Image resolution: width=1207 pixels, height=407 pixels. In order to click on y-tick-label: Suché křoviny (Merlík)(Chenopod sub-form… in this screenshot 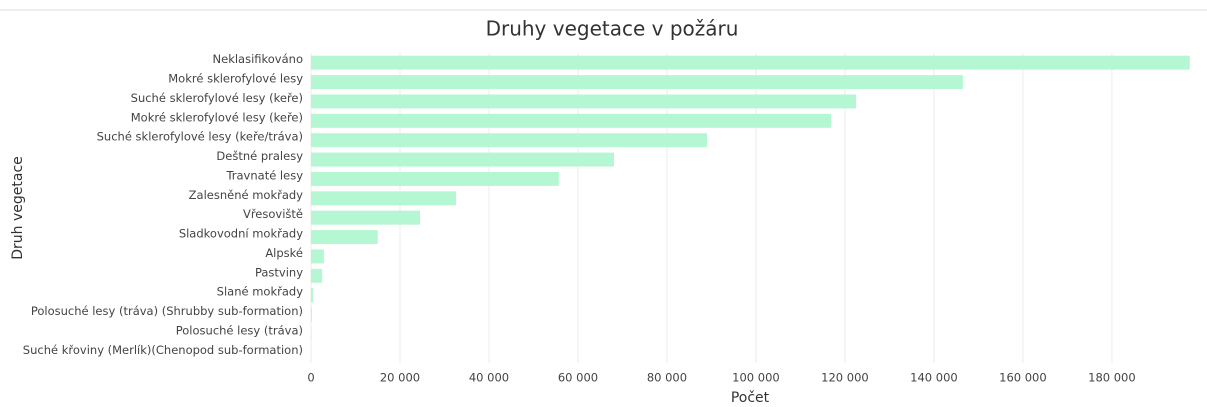, I will do `click(163, 350)`.